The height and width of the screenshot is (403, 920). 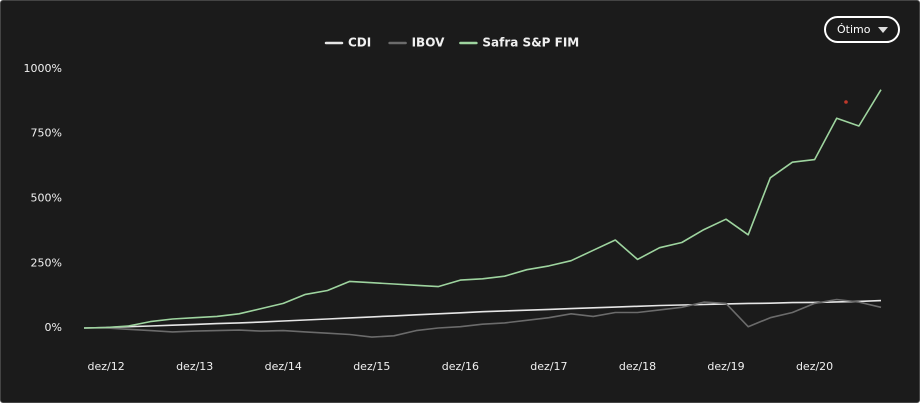 I want to click on marker-dot, so click(x=846, y=102).